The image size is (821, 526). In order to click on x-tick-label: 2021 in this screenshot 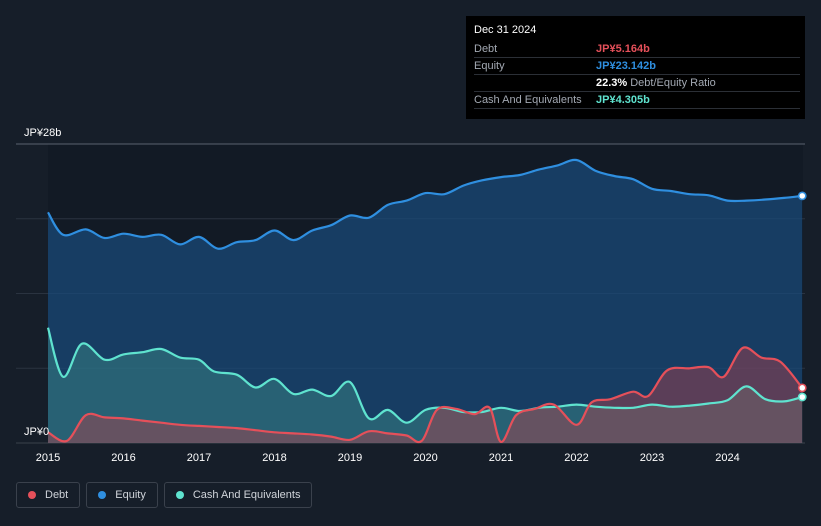, I will do `click(501, 458)`.